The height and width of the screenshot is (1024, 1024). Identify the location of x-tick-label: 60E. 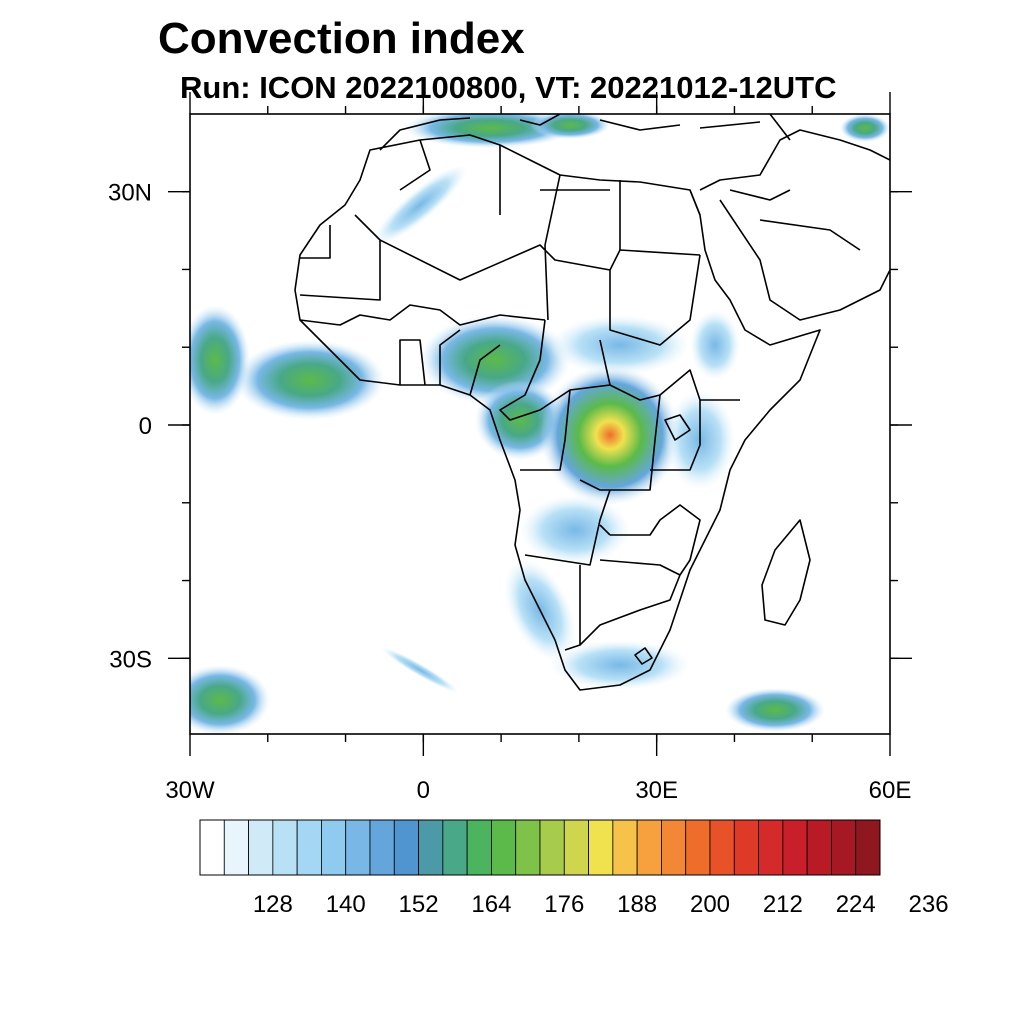
(890, 790).